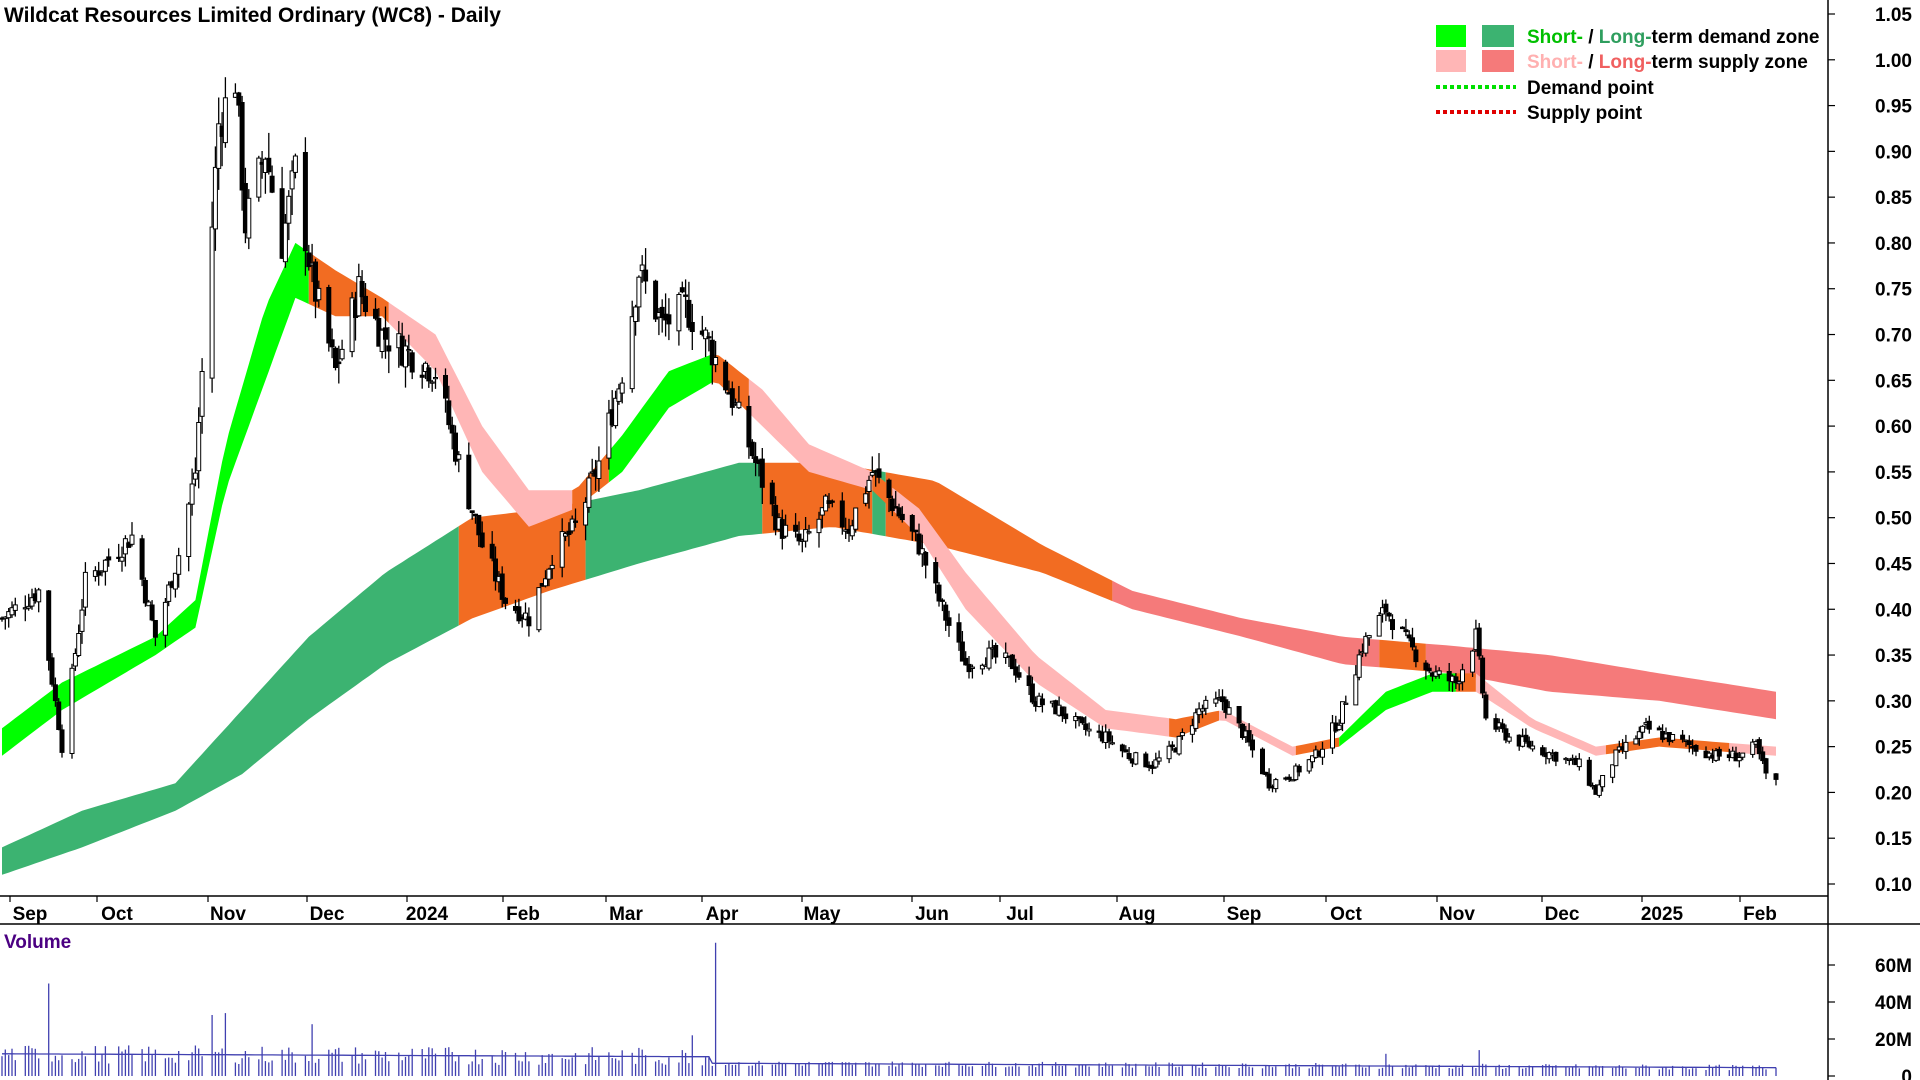  I want to click on price-tick-label: 0.75, so click(1893, 290).